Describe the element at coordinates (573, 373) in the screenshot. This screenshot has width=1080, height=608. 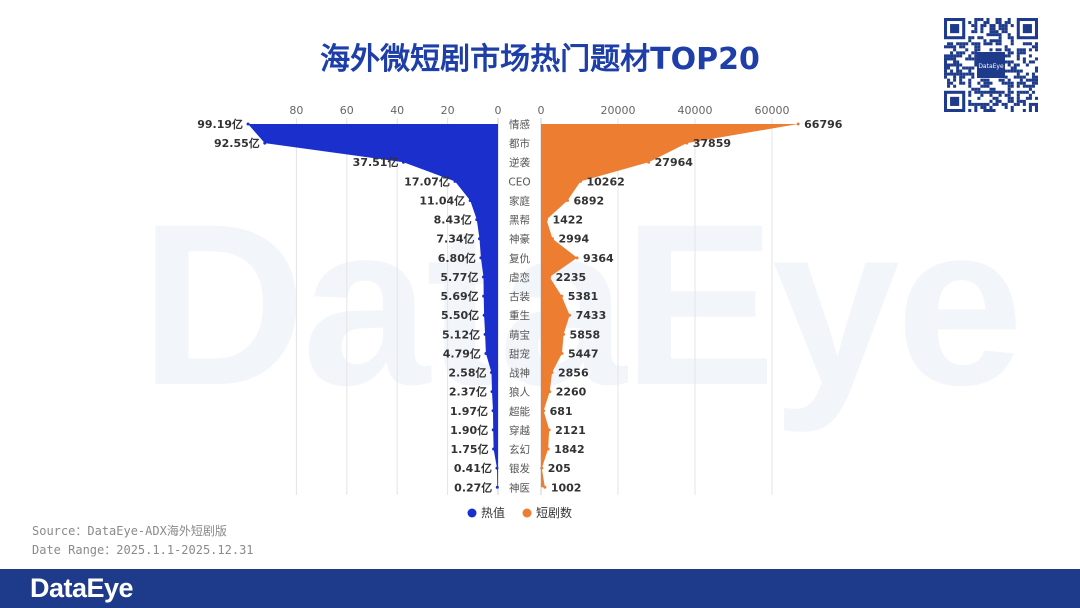
I see `count-value-label: 2856` at that location.